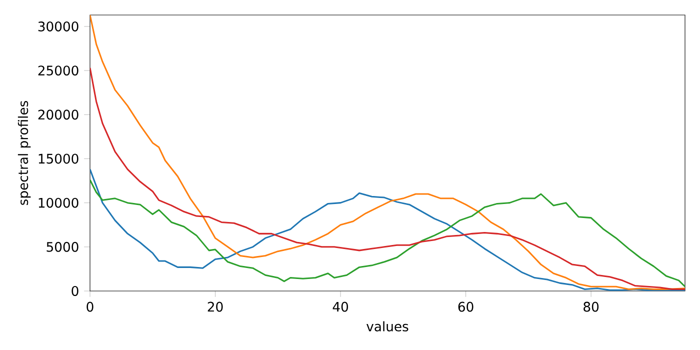 The image size is (700, 350). What do you see at coordinates (24, 152) in the screenshot?
I see `y-axis-title: spectral profiles` at bounding box center [24, 152].